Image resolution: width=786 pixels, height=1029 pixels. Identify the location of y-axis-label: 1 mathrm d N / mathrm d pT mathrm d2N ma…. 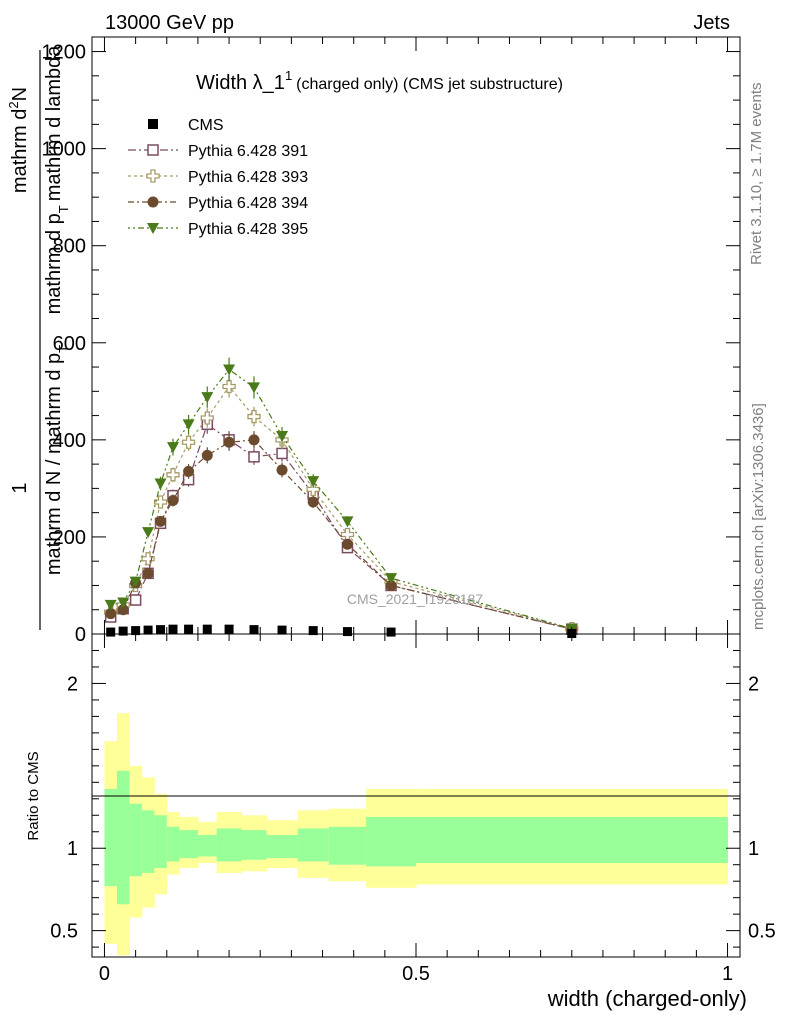
(38, 337).